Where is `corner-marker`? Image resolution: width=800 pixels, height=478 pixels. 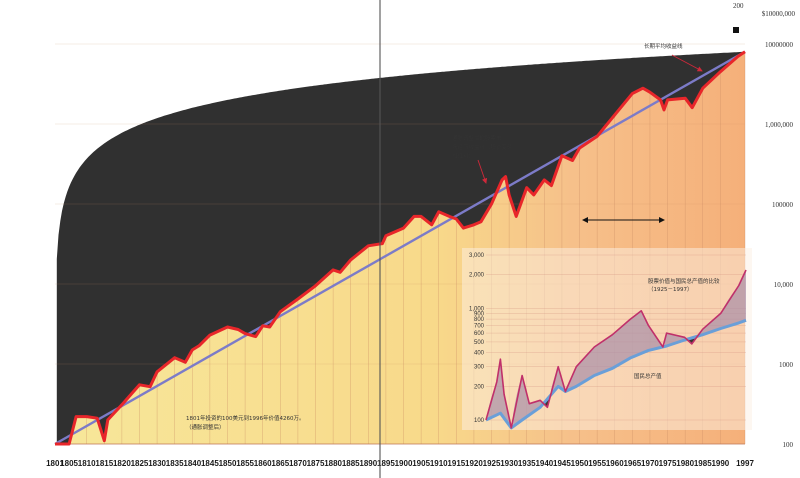 corner-marker is located at coordinates (736, 30).